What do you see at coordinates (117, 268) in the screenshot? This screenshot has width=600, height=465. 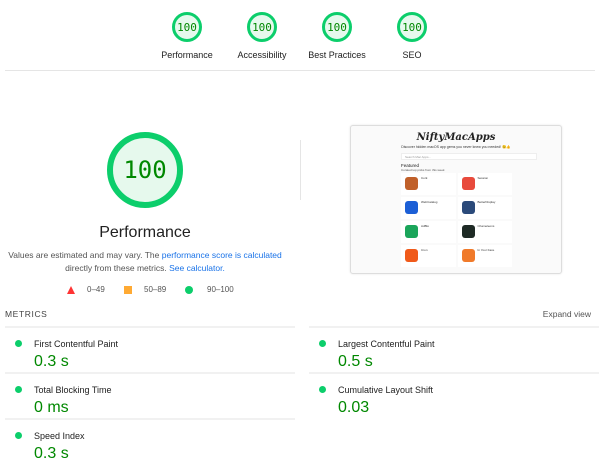 I see `description-text: directly from these metrics.` at bounding box center [117, 268].